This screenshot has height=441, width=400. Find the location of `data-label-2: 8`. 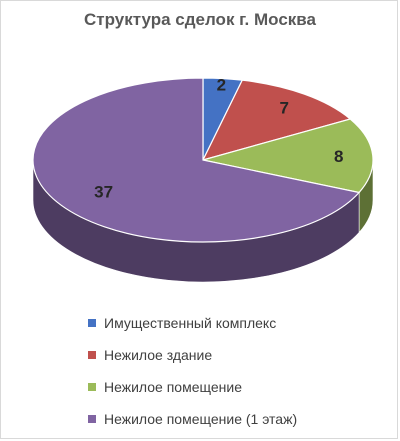

data-label-2: 8 is located at coordinates (338, 156).